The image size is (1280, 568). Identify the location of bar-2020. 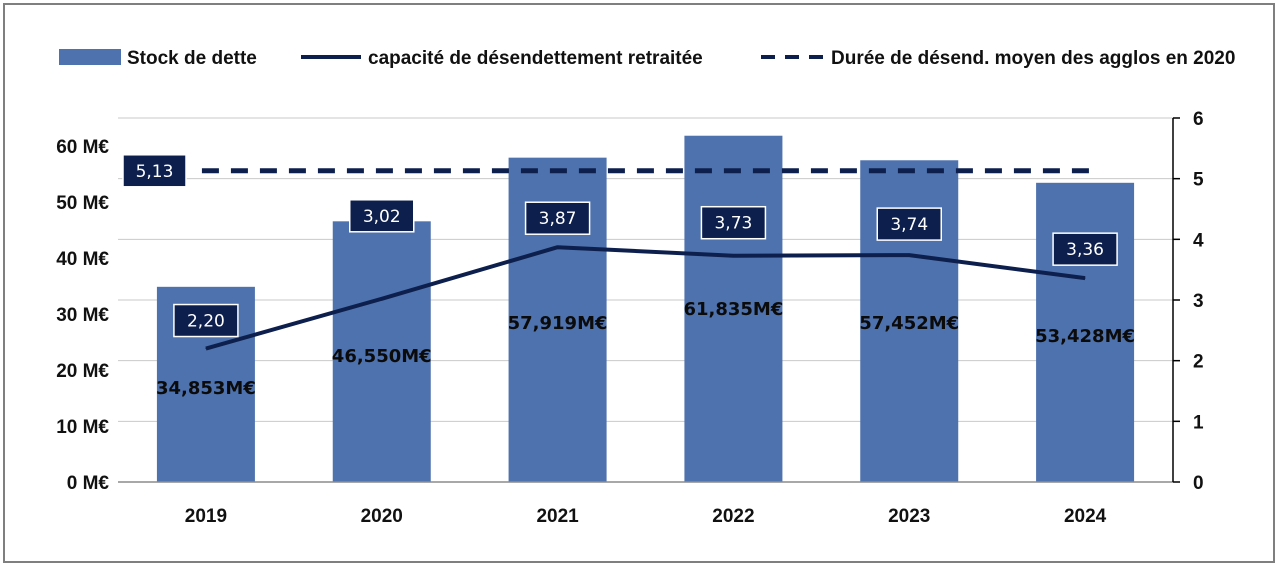
(381, 351).